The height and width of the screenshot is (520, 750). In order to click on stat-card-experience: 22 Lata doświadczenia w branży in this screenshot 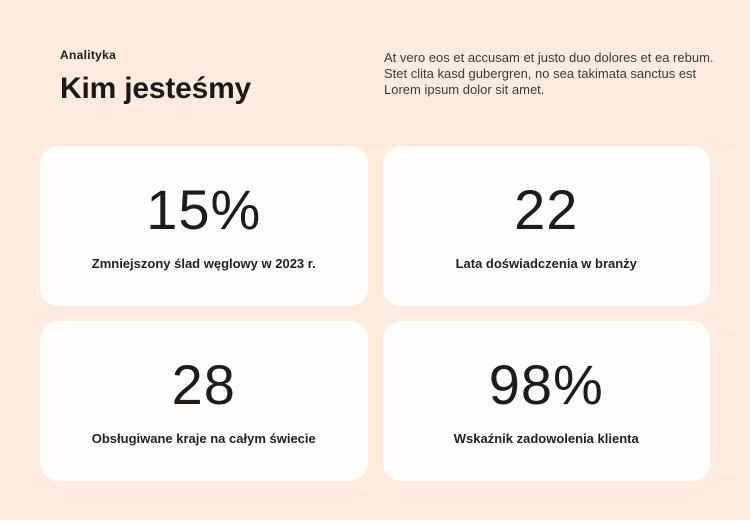, I will do `click(546, 226)`.